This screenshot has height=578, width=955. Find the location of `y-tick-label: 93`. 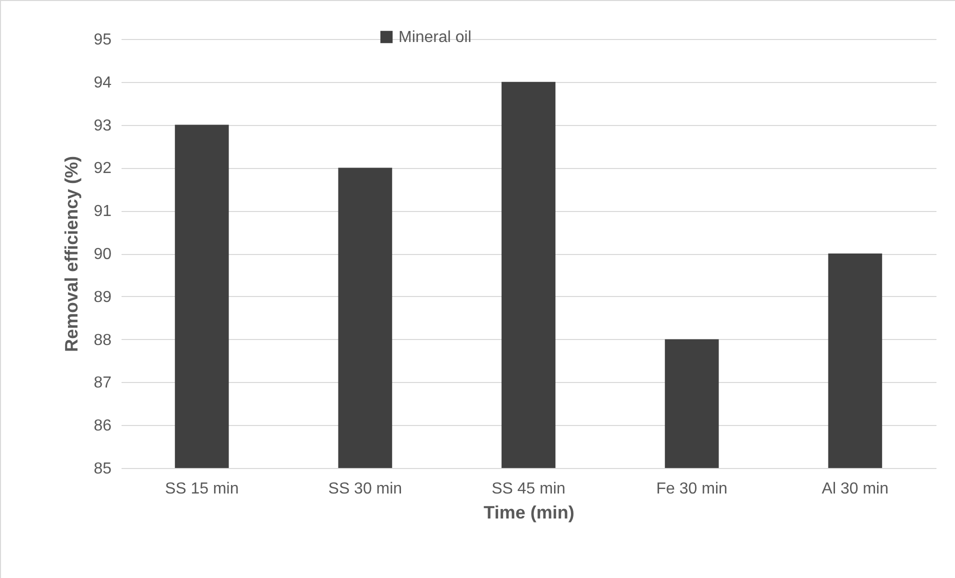

y-tick-label: 93 is located at coordinates (103, 125).